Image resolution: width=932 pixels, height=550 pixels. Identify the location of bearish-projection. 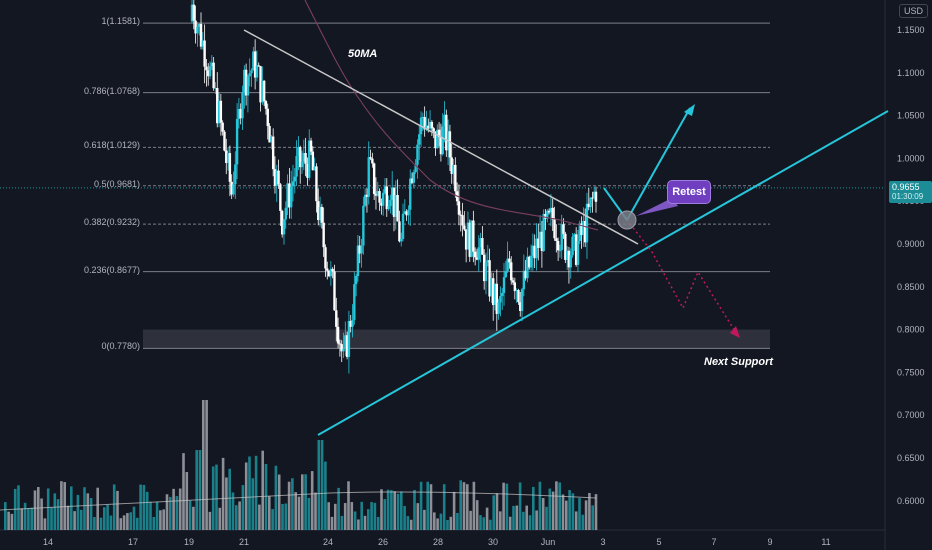
(682, 278).